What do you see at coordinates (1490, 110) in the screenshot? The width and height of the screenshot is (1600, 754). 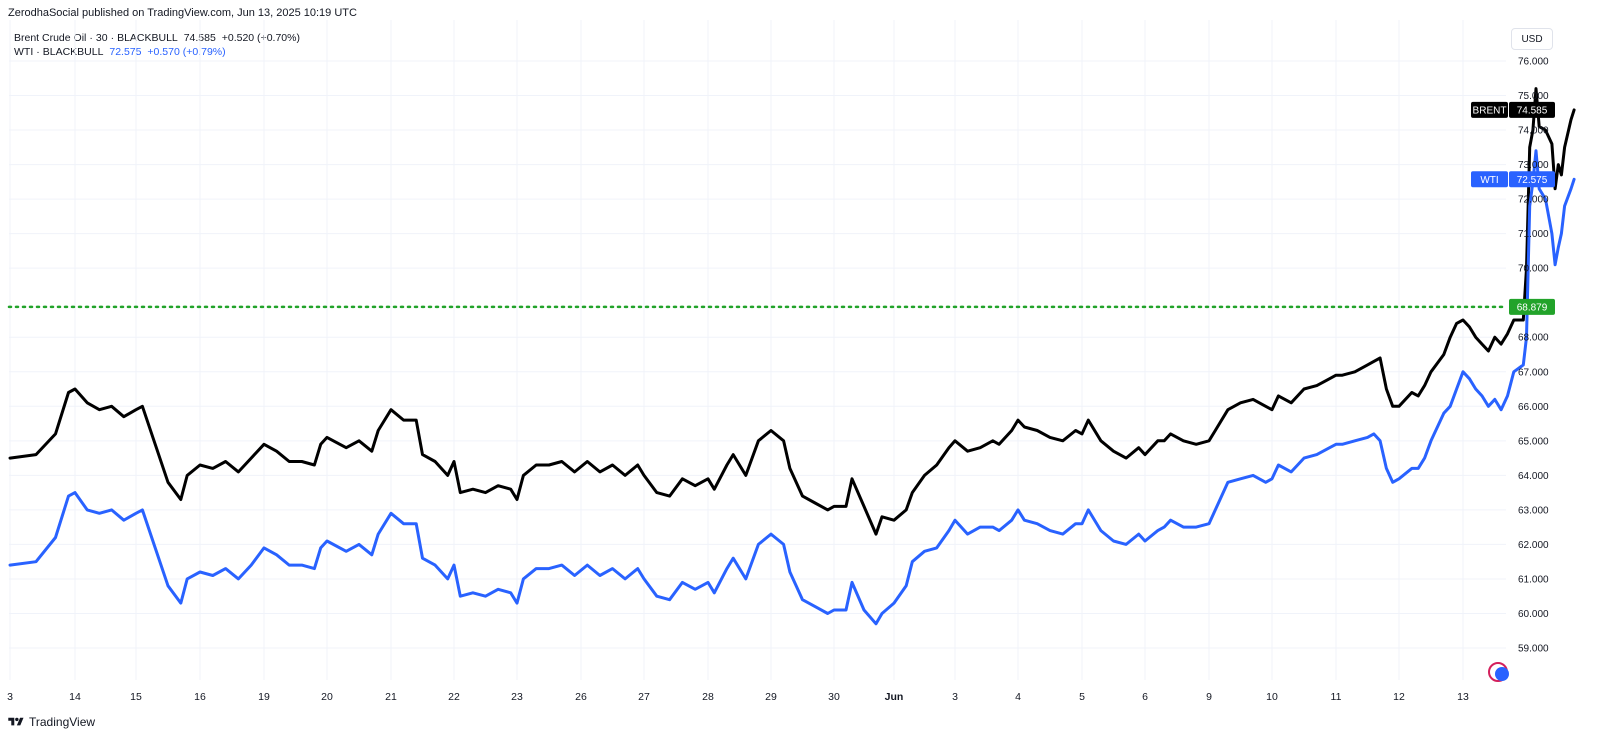 I see `brent-price-label-series-name: BRENT` at bounding box center [1490, 110].